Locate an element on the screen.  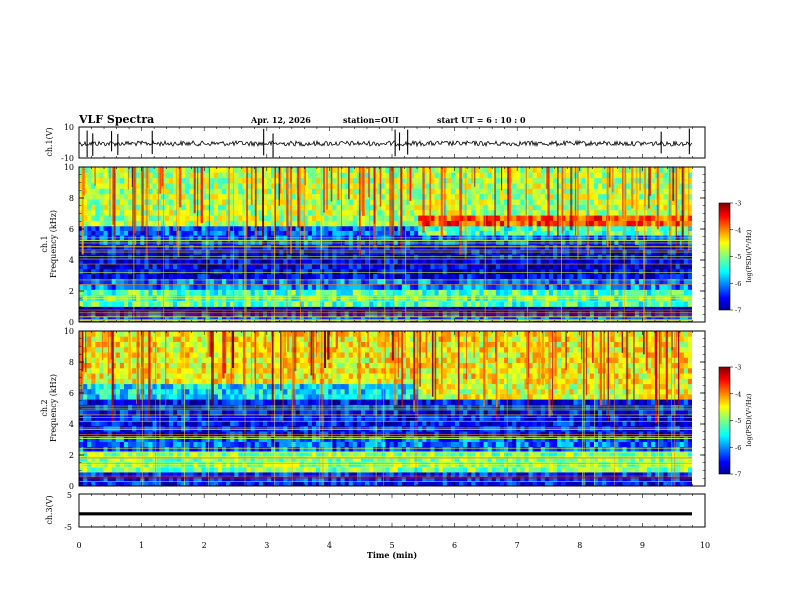
ch1-waveform-panel: 10 -10 ch.1(V) is located at coordinates (375, 143).